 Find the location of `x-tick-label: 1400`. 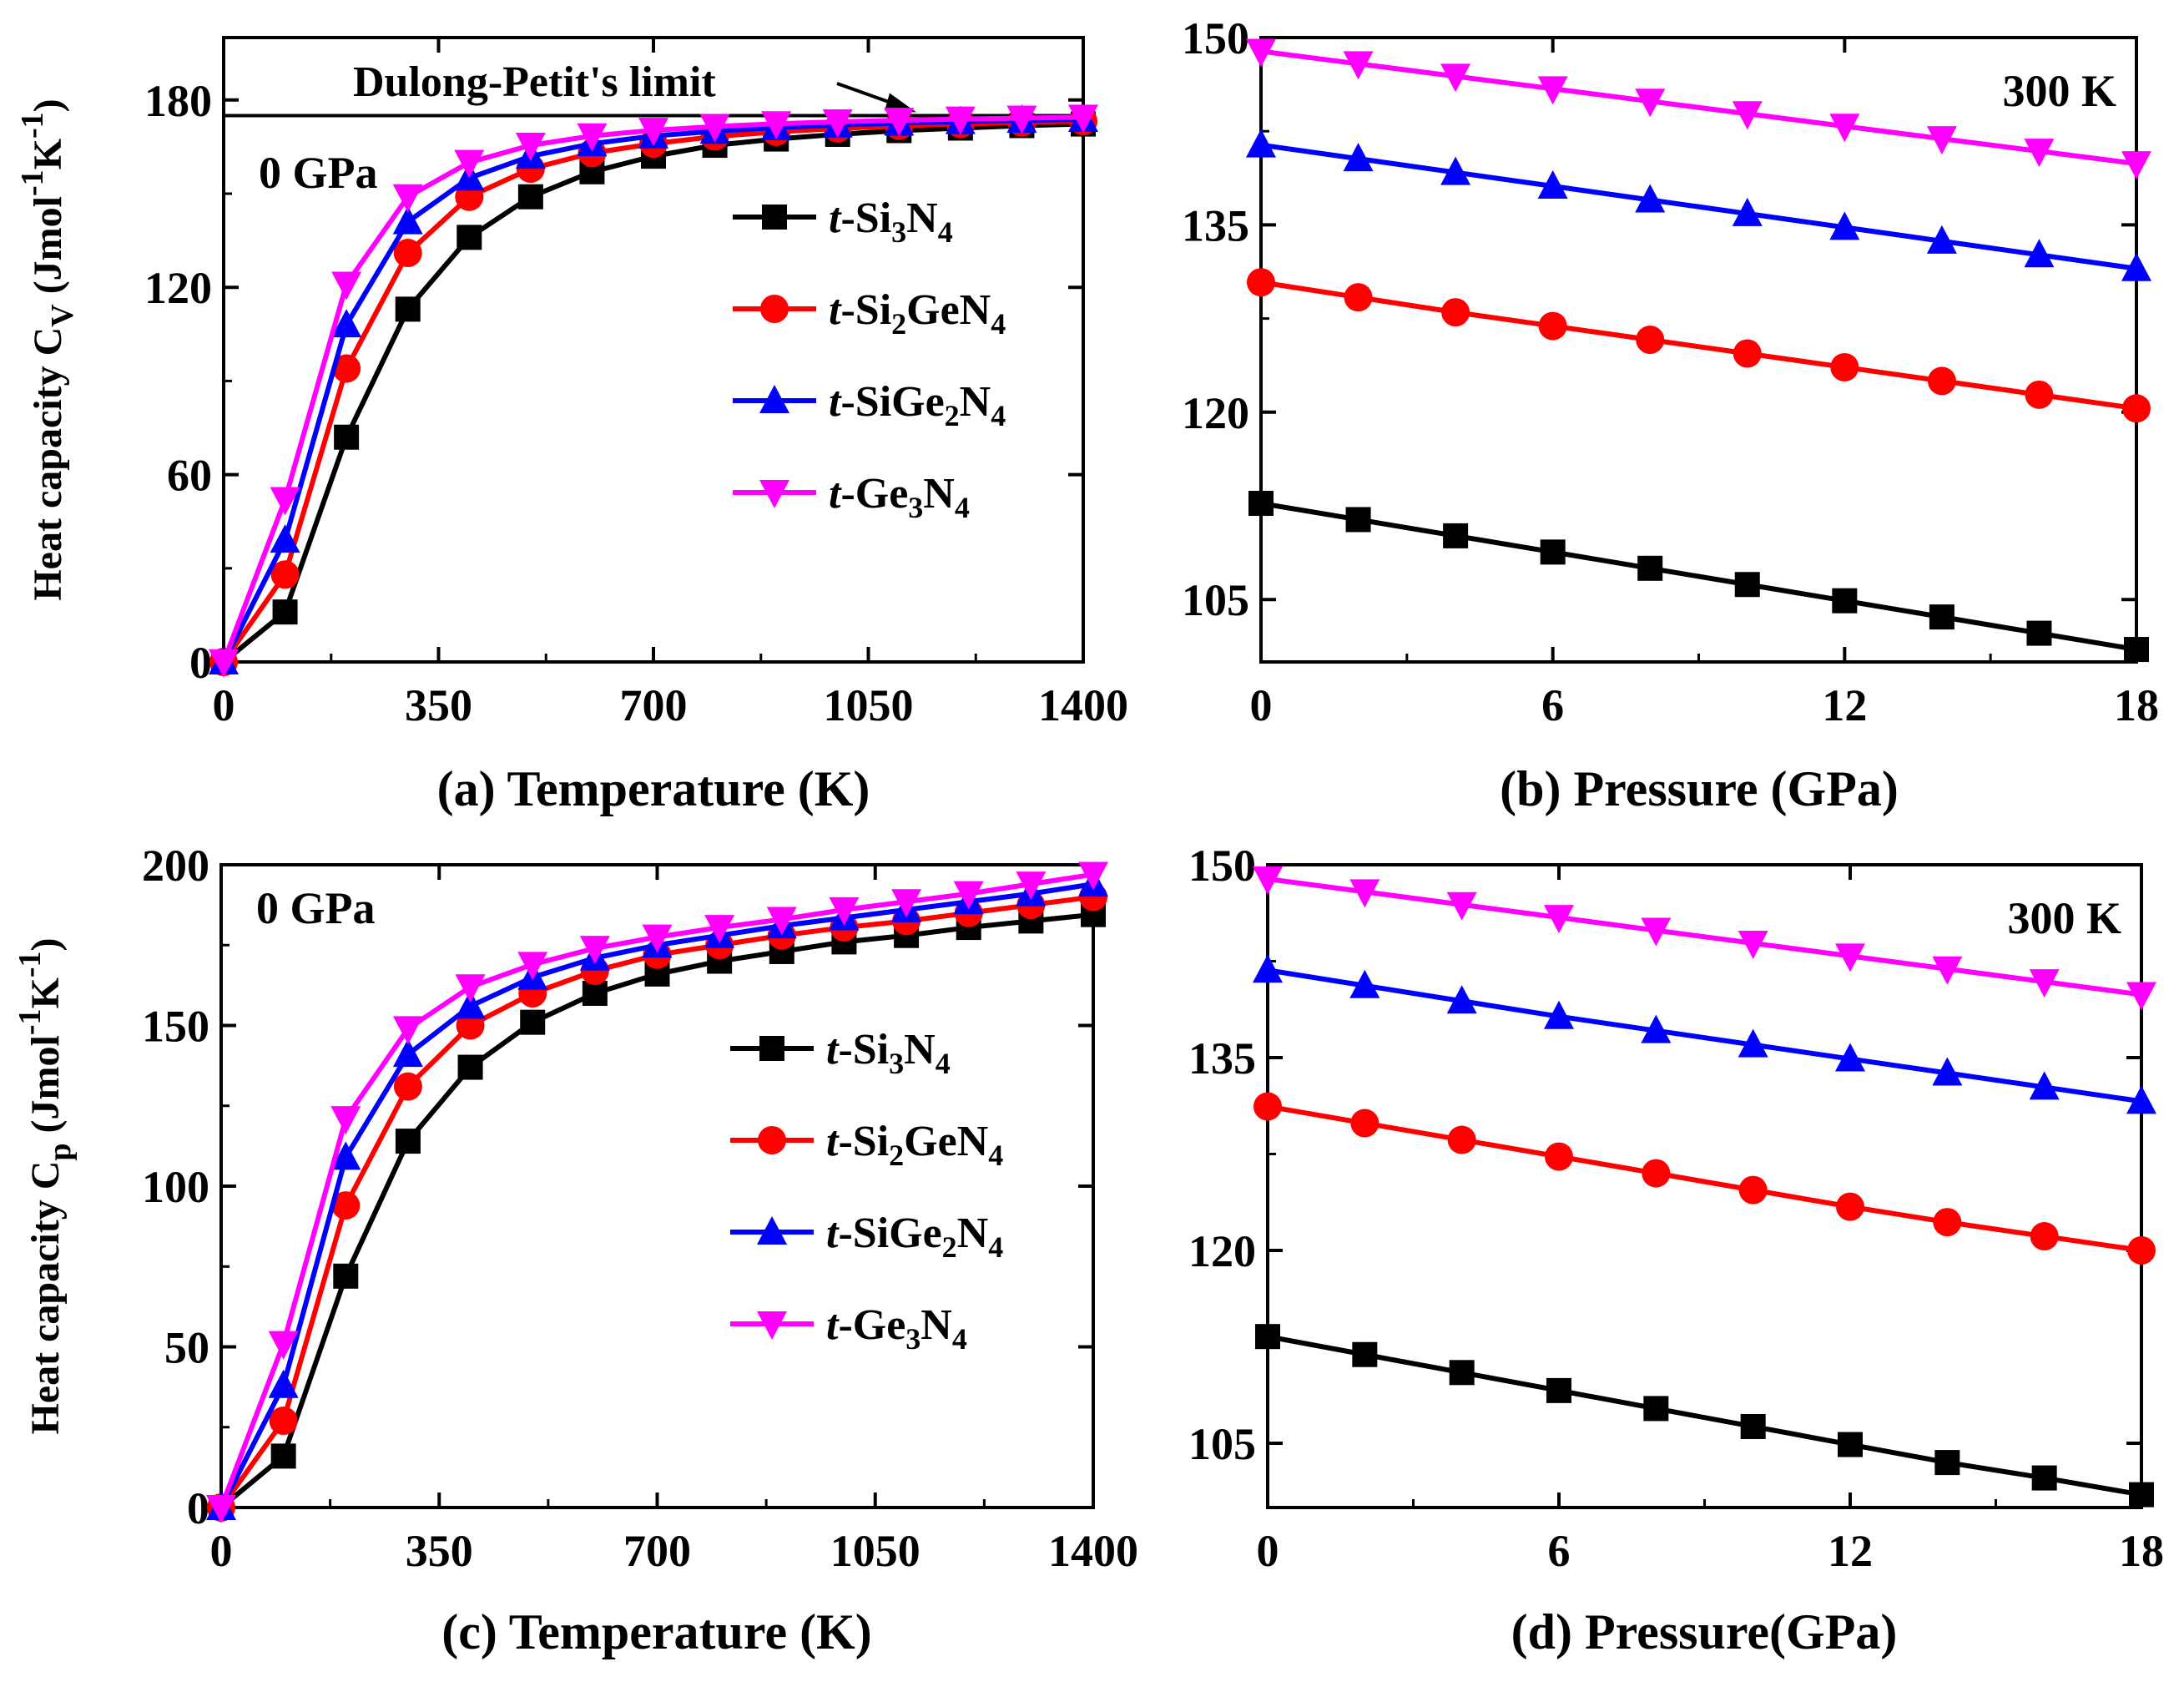

x-tick-label: 1400 is located at coordinates (1093, 1551).